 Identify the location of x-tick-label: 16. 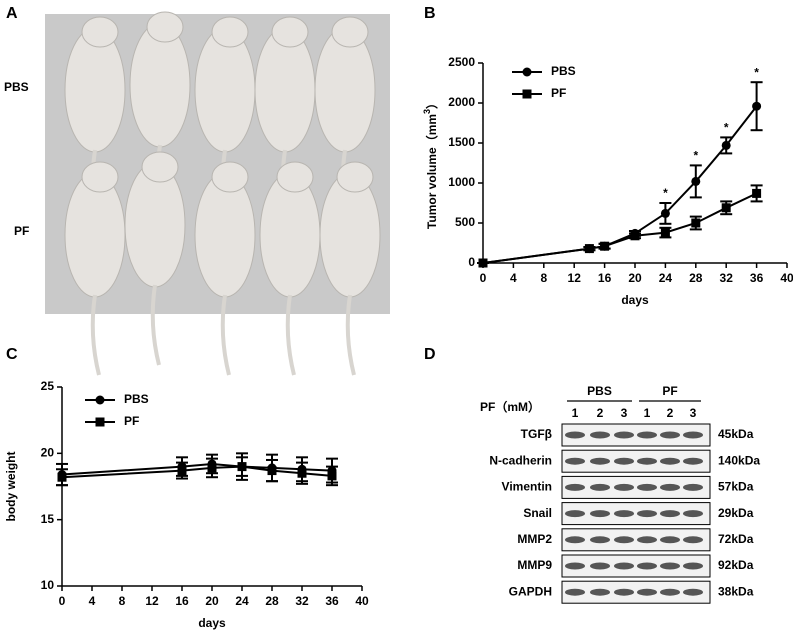
(605, 278).